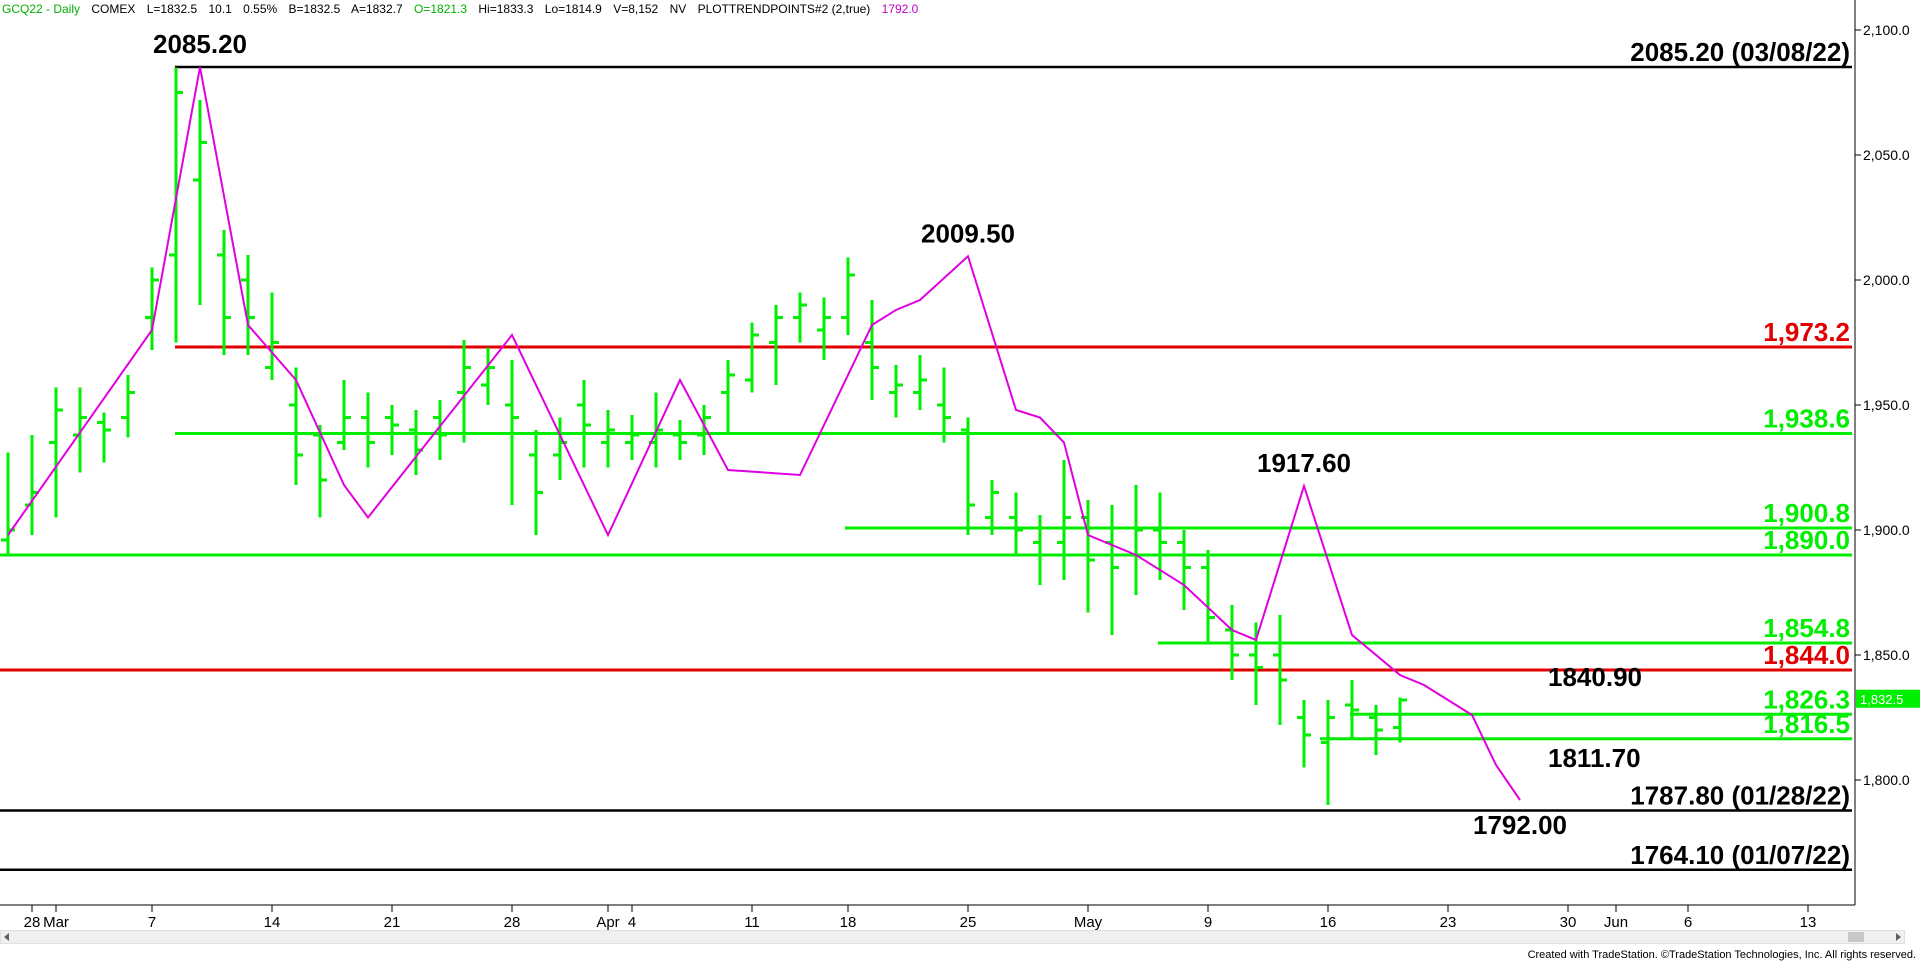 Image resolution: width=1920 pixels, height=963 pixels. I want to click on x-tick-label: May, so click(1088, 922).